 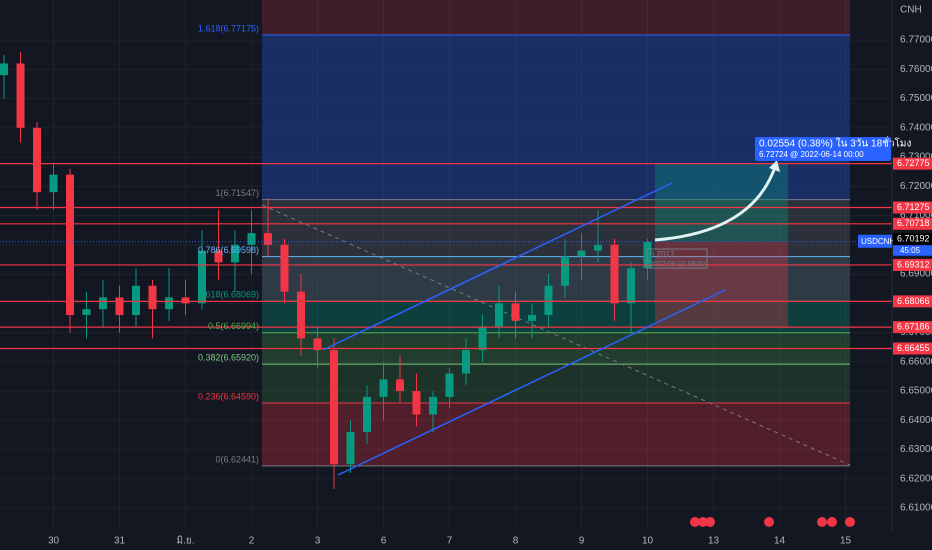 I want to click on y-tick-label: 6.61000, so click(x=916, y=508).